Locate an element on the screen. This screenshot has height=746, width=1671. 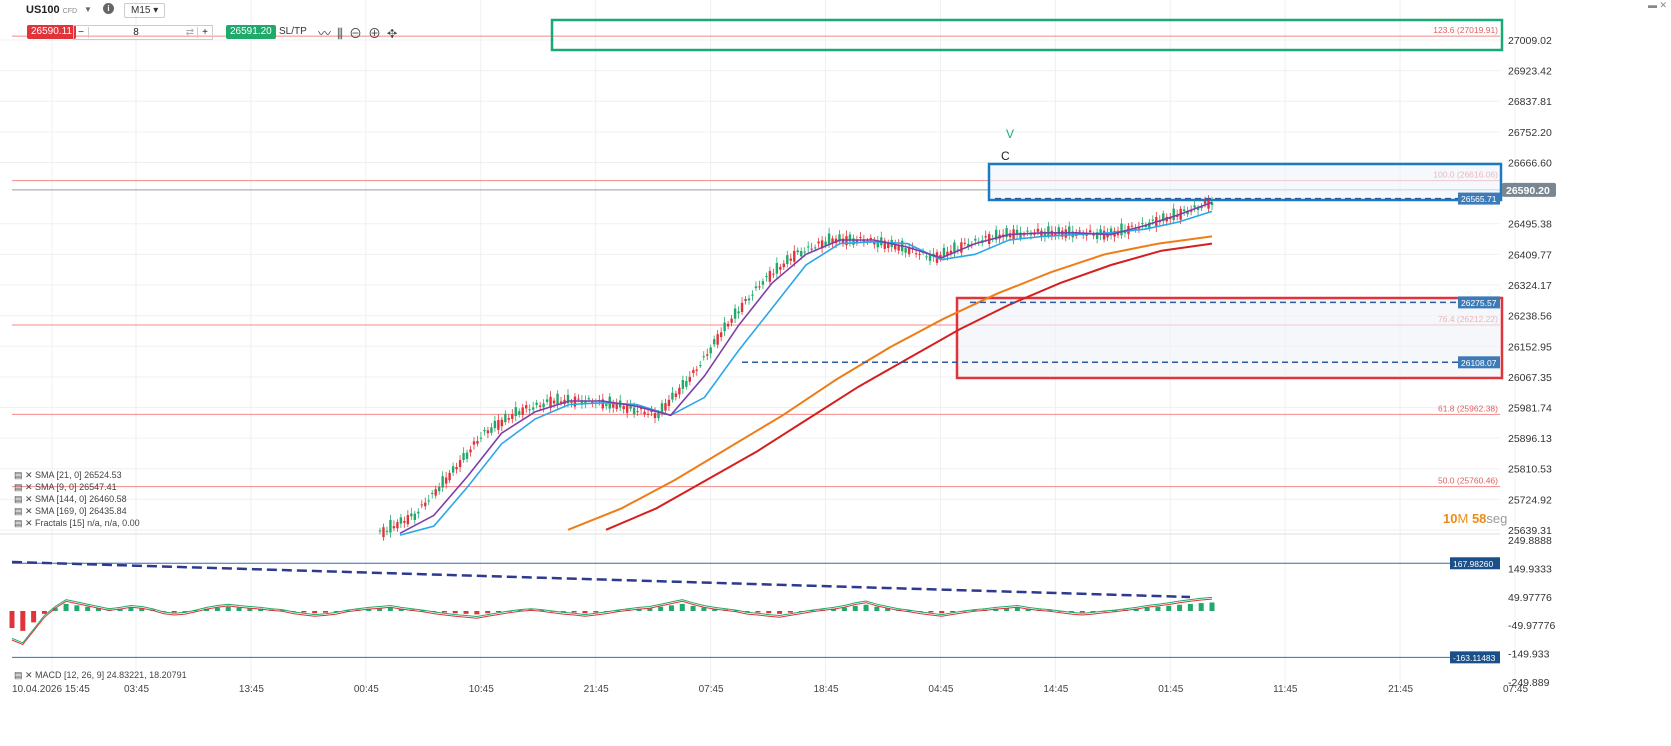
indicator-label: Fractals [15] n/a, n/a, 0.00 is located at coordinates (87, 523).